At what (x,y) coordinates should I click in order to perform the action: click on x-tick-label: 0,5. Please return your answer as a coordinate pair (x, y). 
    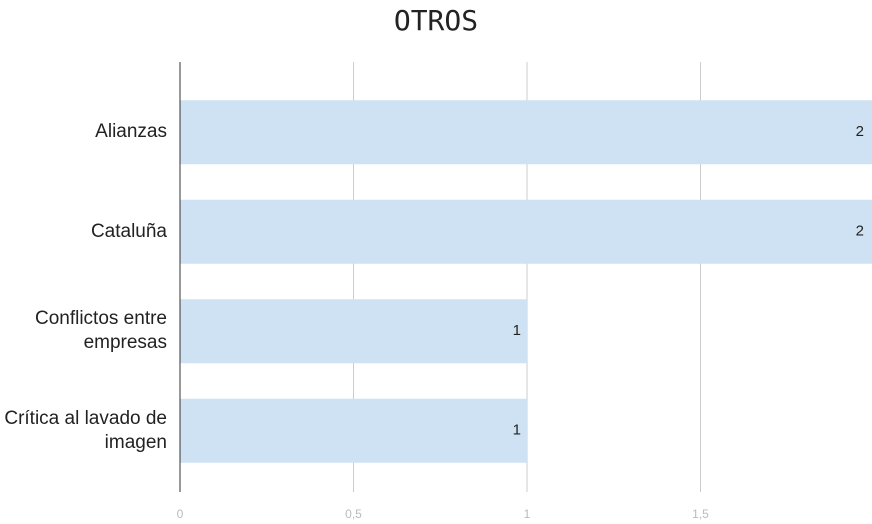
    Looking at the image, I should click on (353, 514).